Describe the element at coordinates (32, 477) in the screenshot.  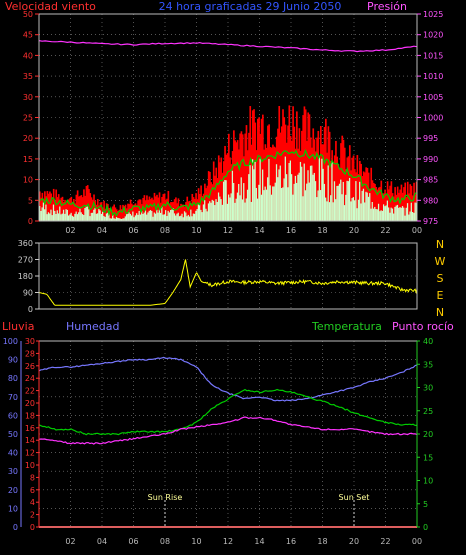
I see `rain-tick-label: 8` at that location.